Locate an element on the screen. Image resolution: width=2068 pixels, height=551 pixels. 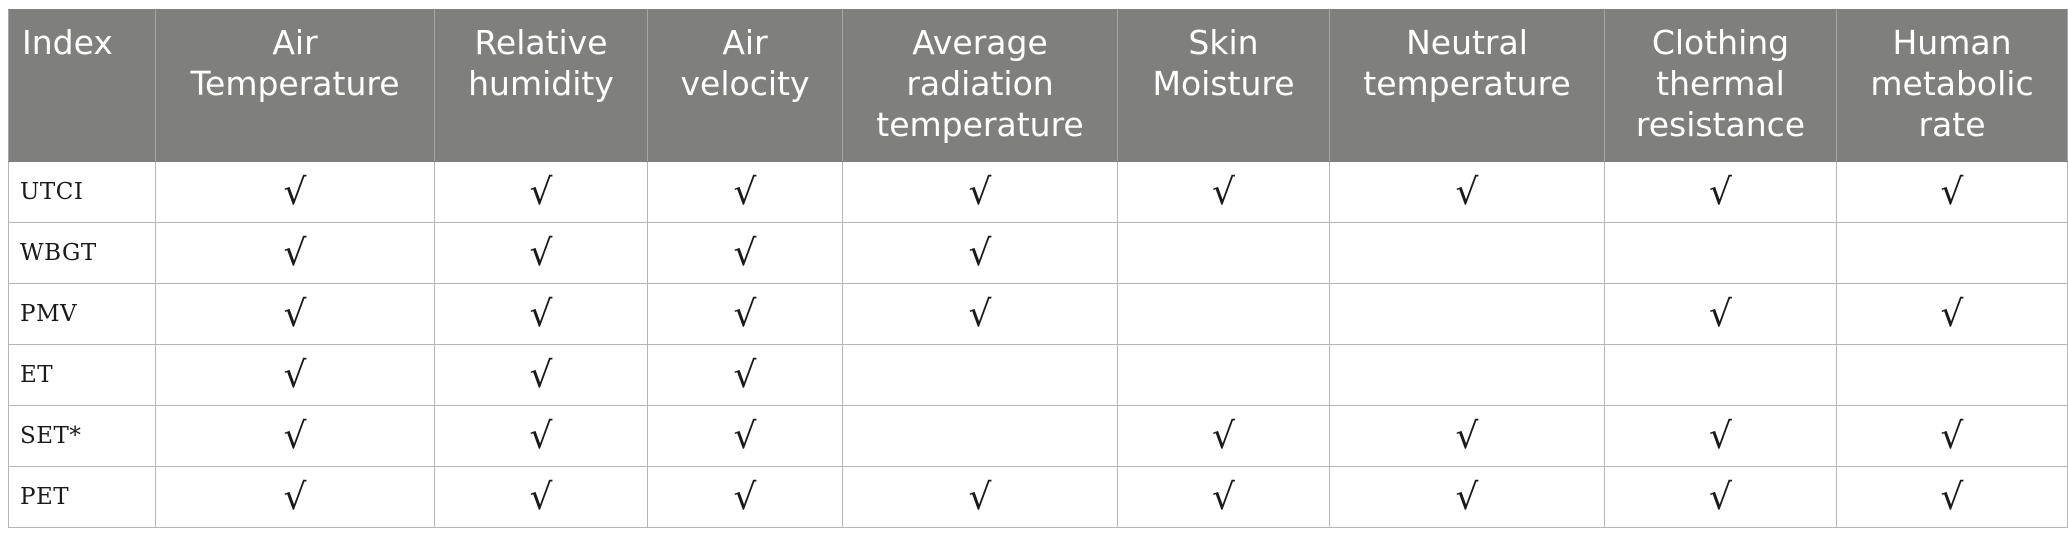
row-index-cell: PMV is located at coordinates (82, 314).